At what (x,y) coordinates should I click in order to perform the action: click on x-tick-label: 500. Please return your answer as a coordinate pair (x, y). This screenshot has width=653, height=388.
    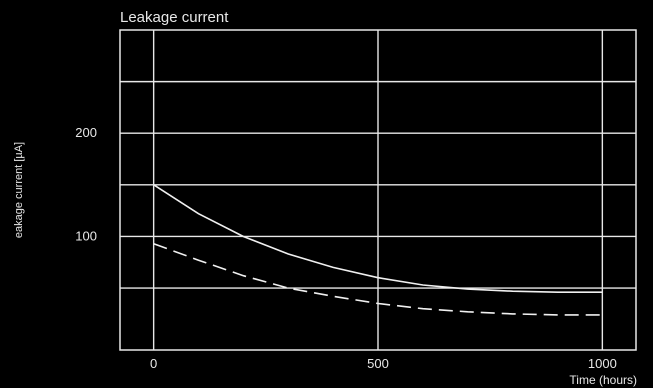
    Looking at the image, I should click on (378, 363).